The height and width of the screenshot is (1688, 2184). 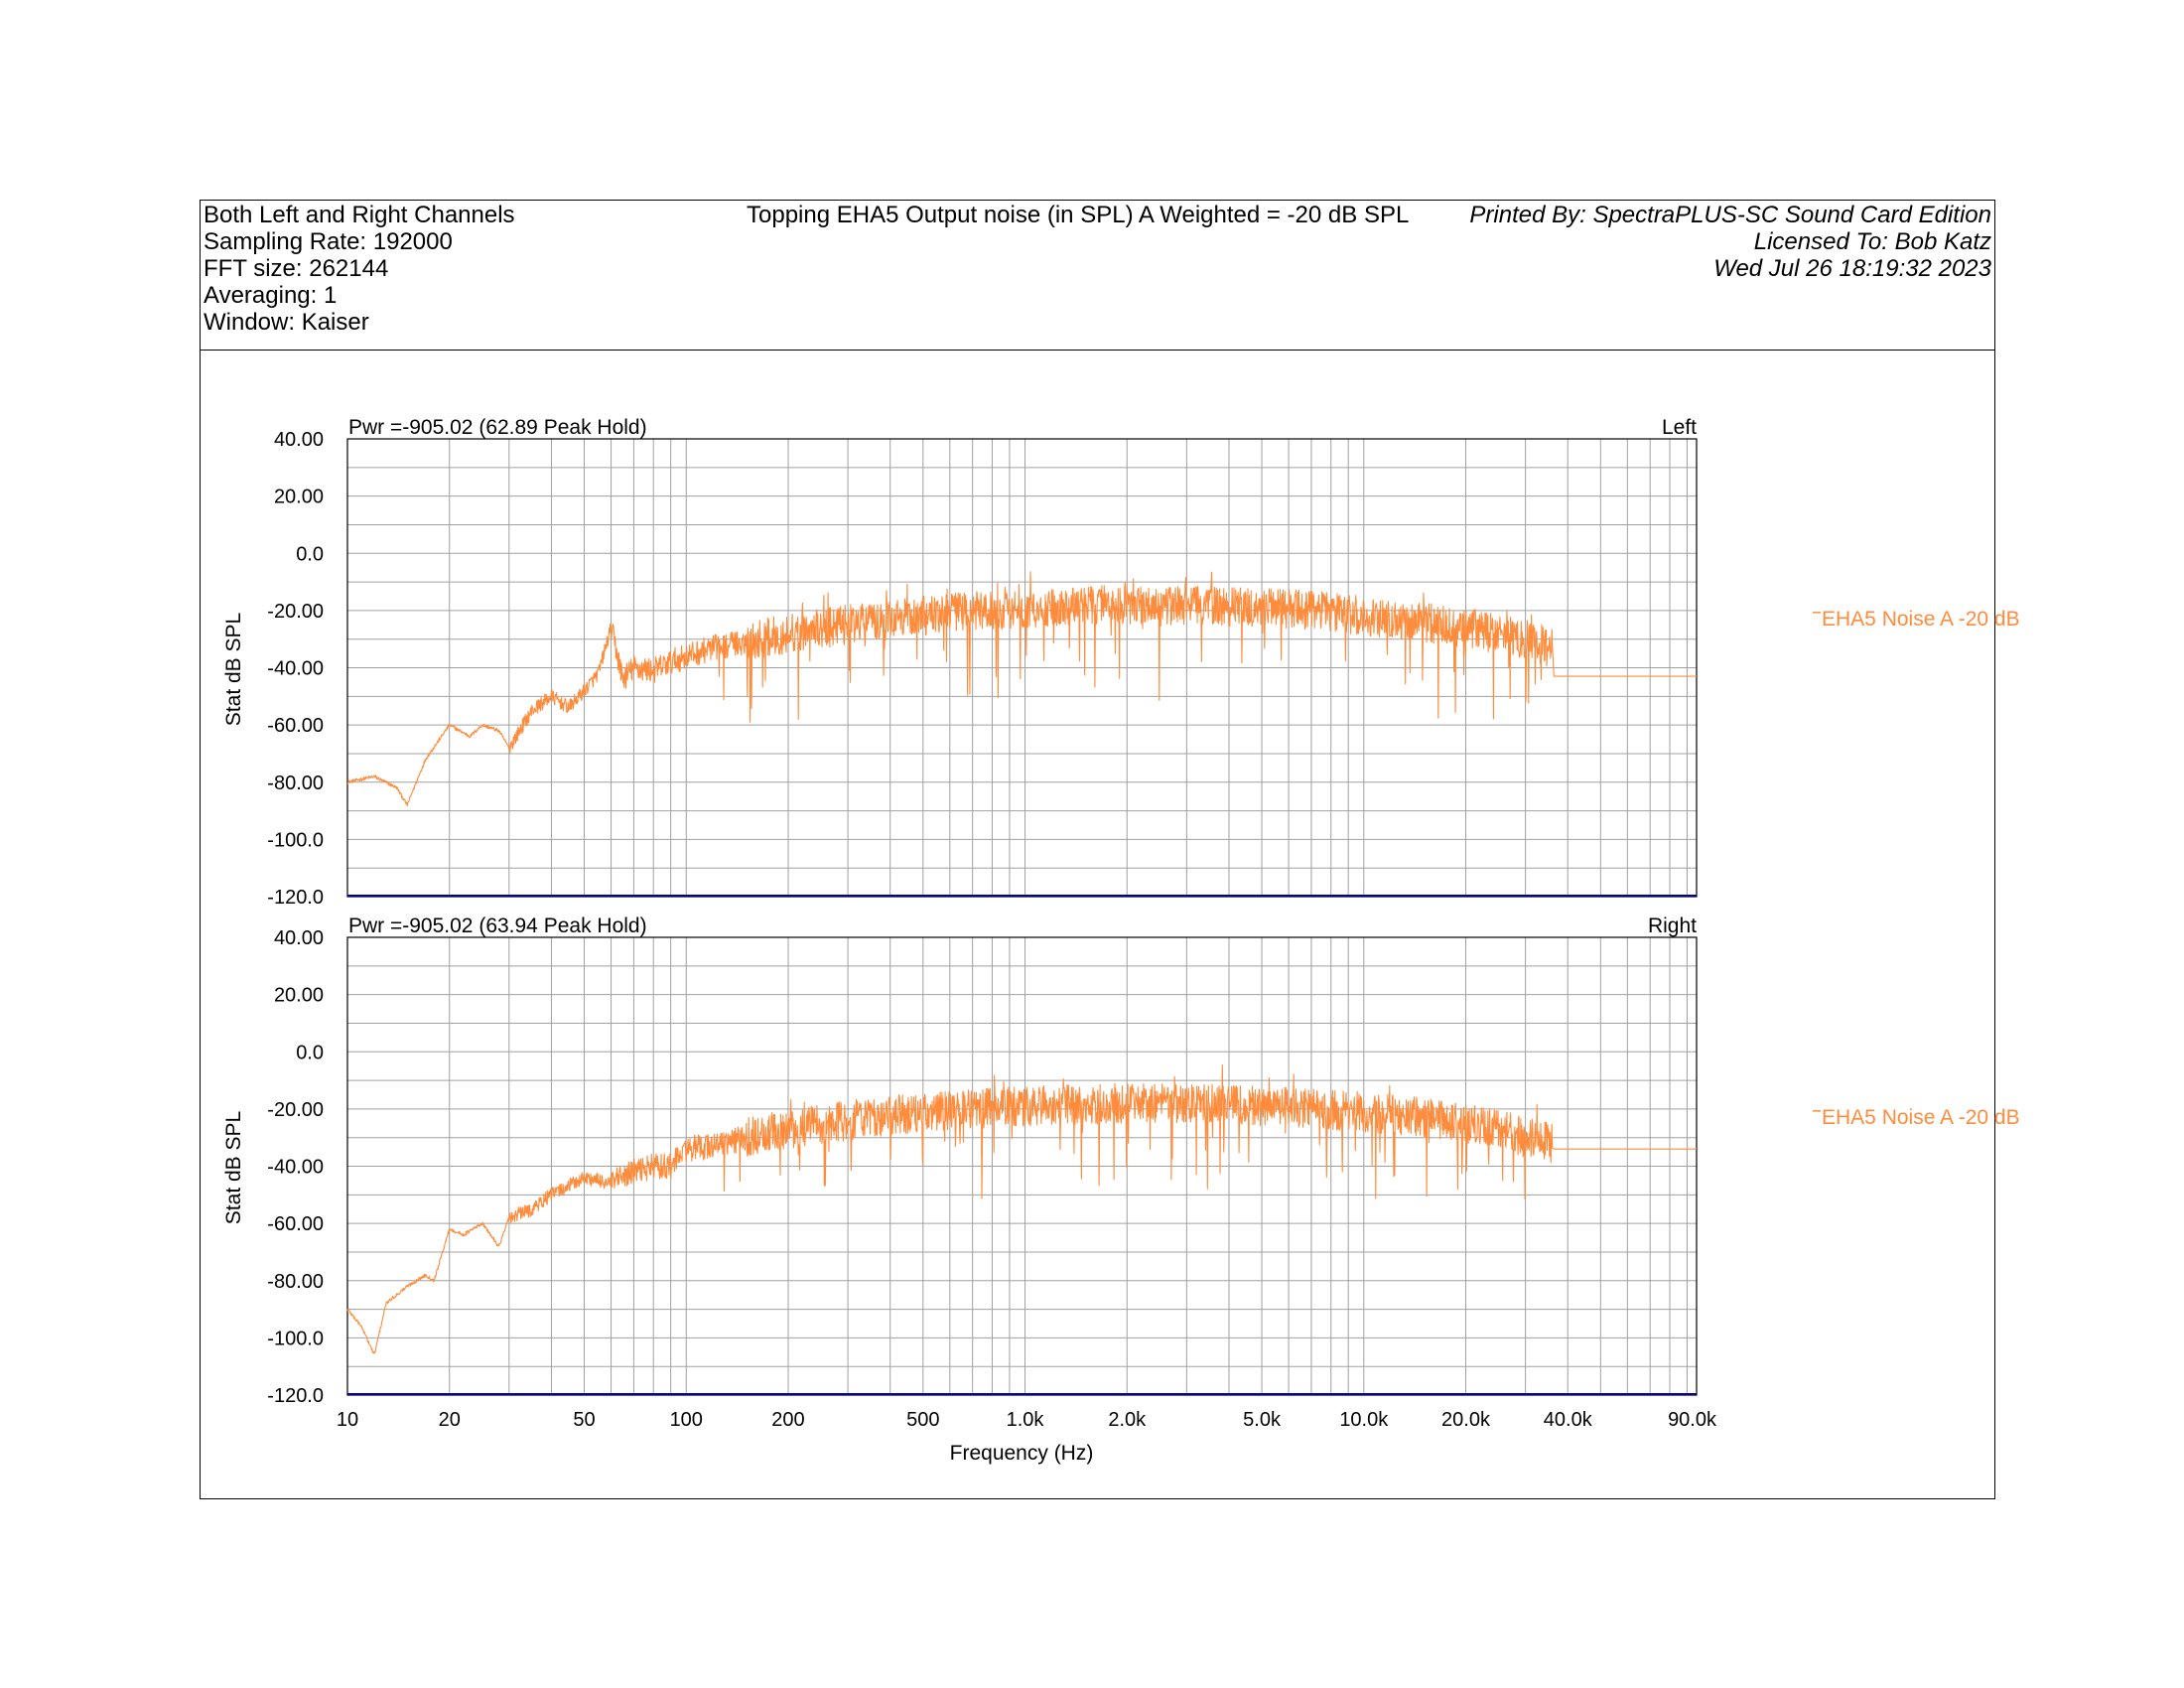 What do you see at coordinates (1026, 1420) in the screenshot?
I see `x-tick-label: 1.0k` at bounding box center [1026, 1420].